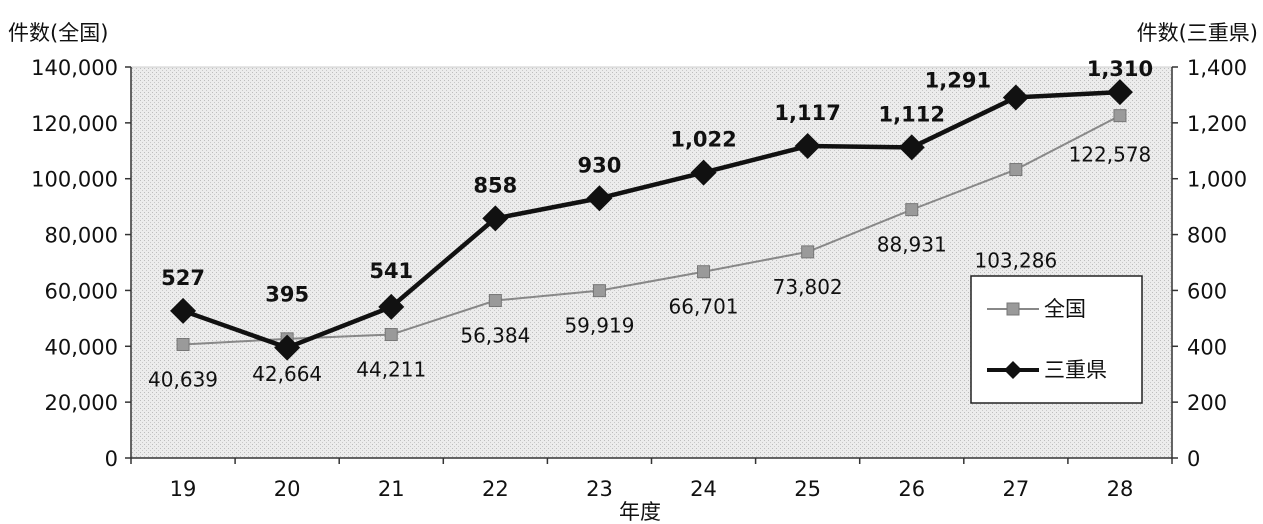 This screenshot has height=524, width=1263. I want to click on legend-mie-label: 三重県, so click(1075, 370).